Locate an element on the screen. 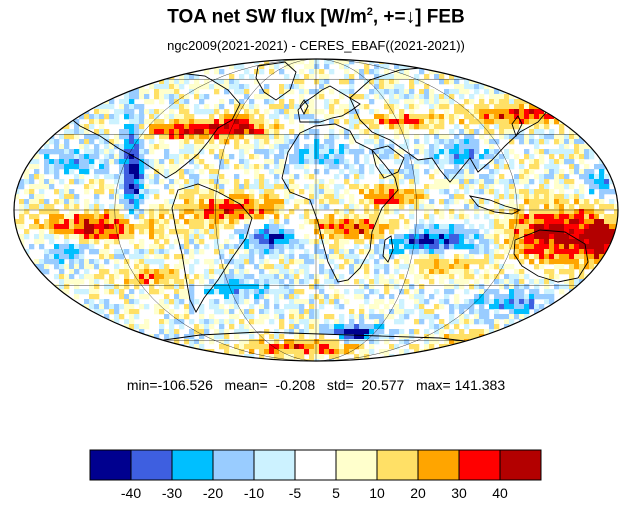 This screenshot has width=632, height=506. colorbar-tick-label: 5 is located at coordinates (336, 493).